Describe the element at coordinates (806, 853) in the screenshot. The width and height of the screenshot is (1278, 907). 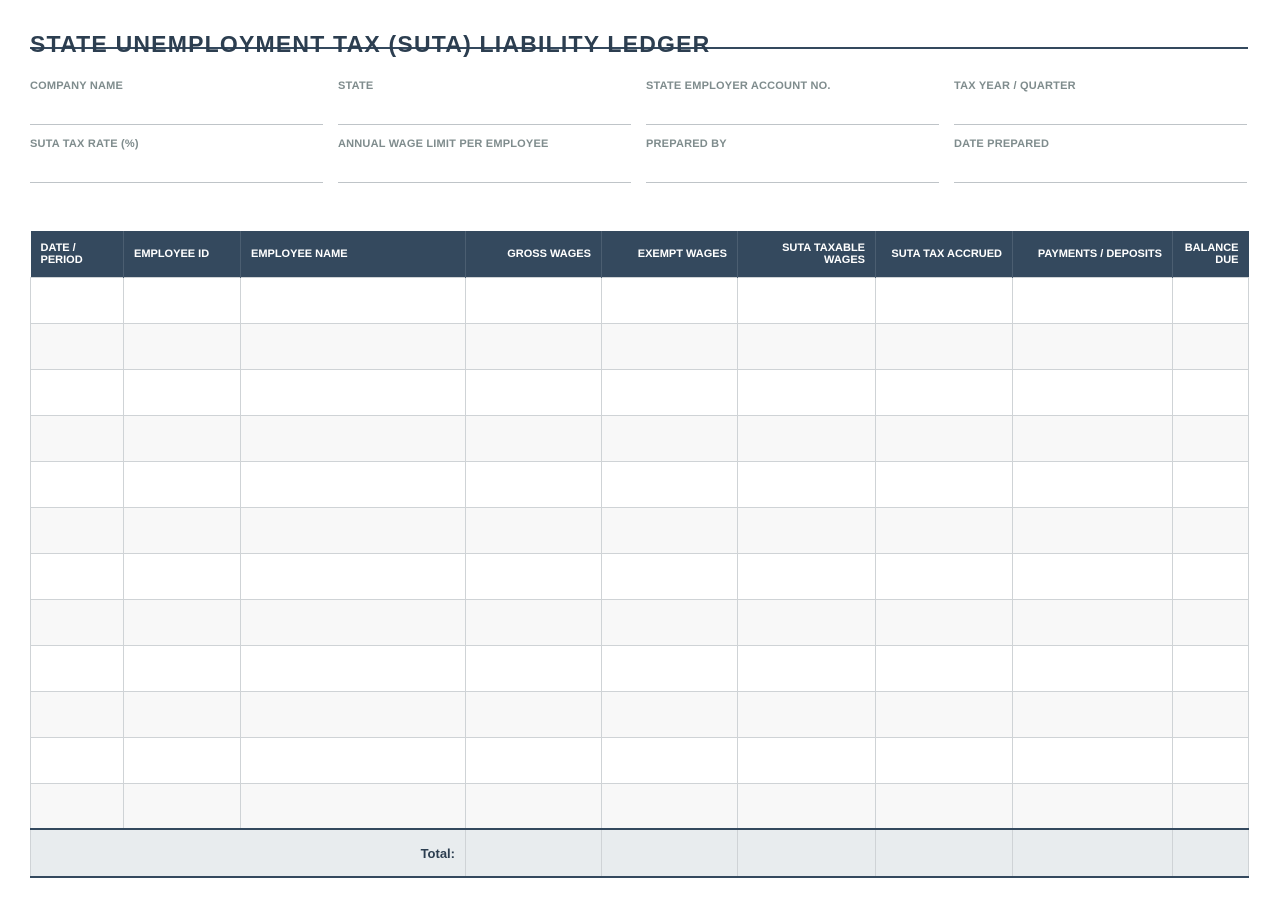
I see `total-suta-taxable-wages` at that location.